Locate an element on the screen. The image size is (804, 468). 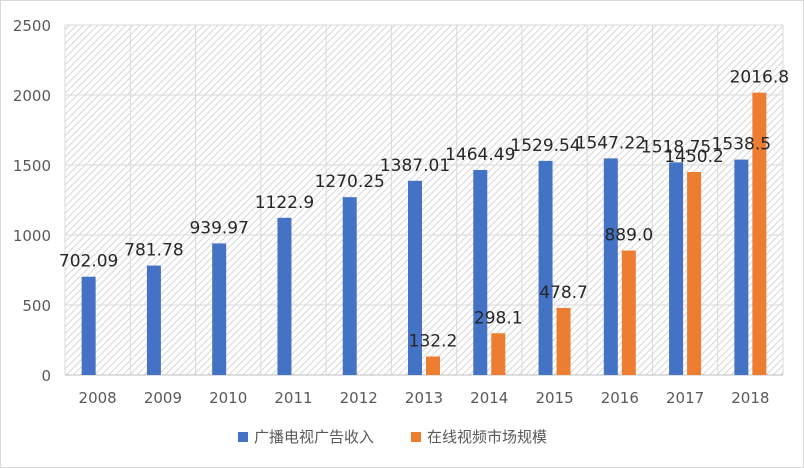
x-tick-label: 2015 is located at coordinates (554, 398).